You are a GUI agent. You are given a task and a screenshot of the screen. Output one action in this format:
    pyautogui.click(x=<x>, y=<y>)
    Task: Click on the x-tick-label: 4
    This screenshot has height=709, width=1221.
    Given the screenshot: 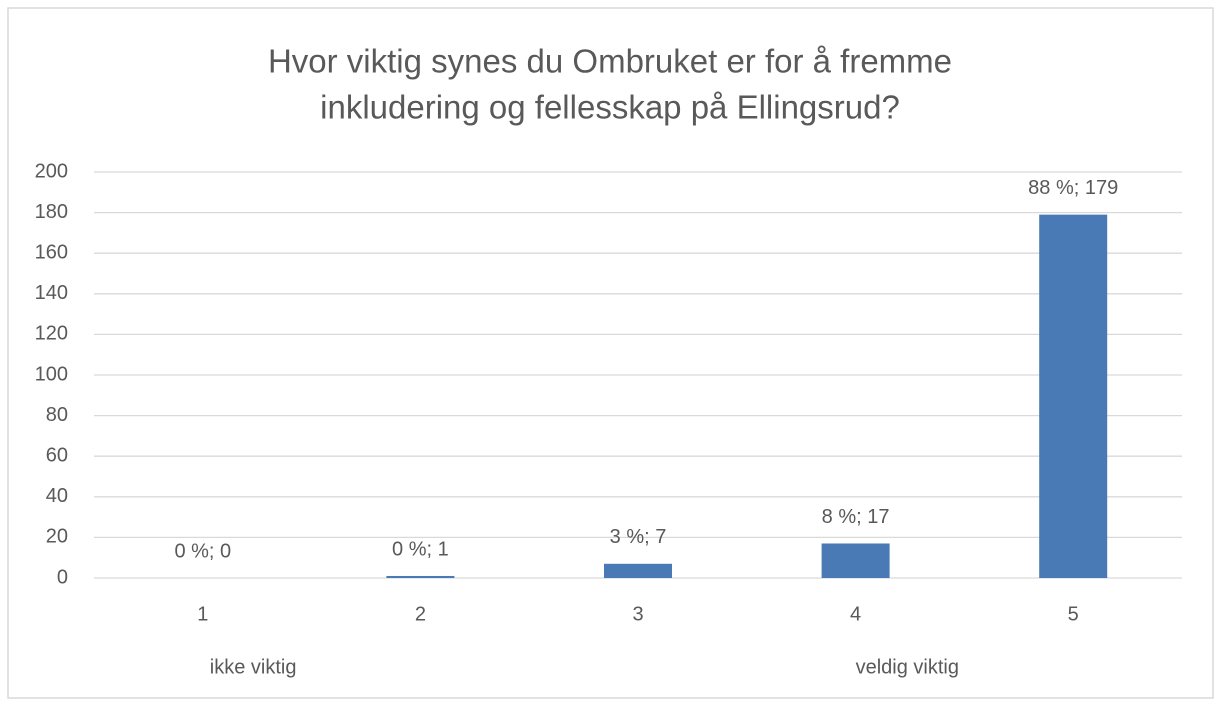 What is the action you would take?
    pyautogui.click(x=855, y=614)
    